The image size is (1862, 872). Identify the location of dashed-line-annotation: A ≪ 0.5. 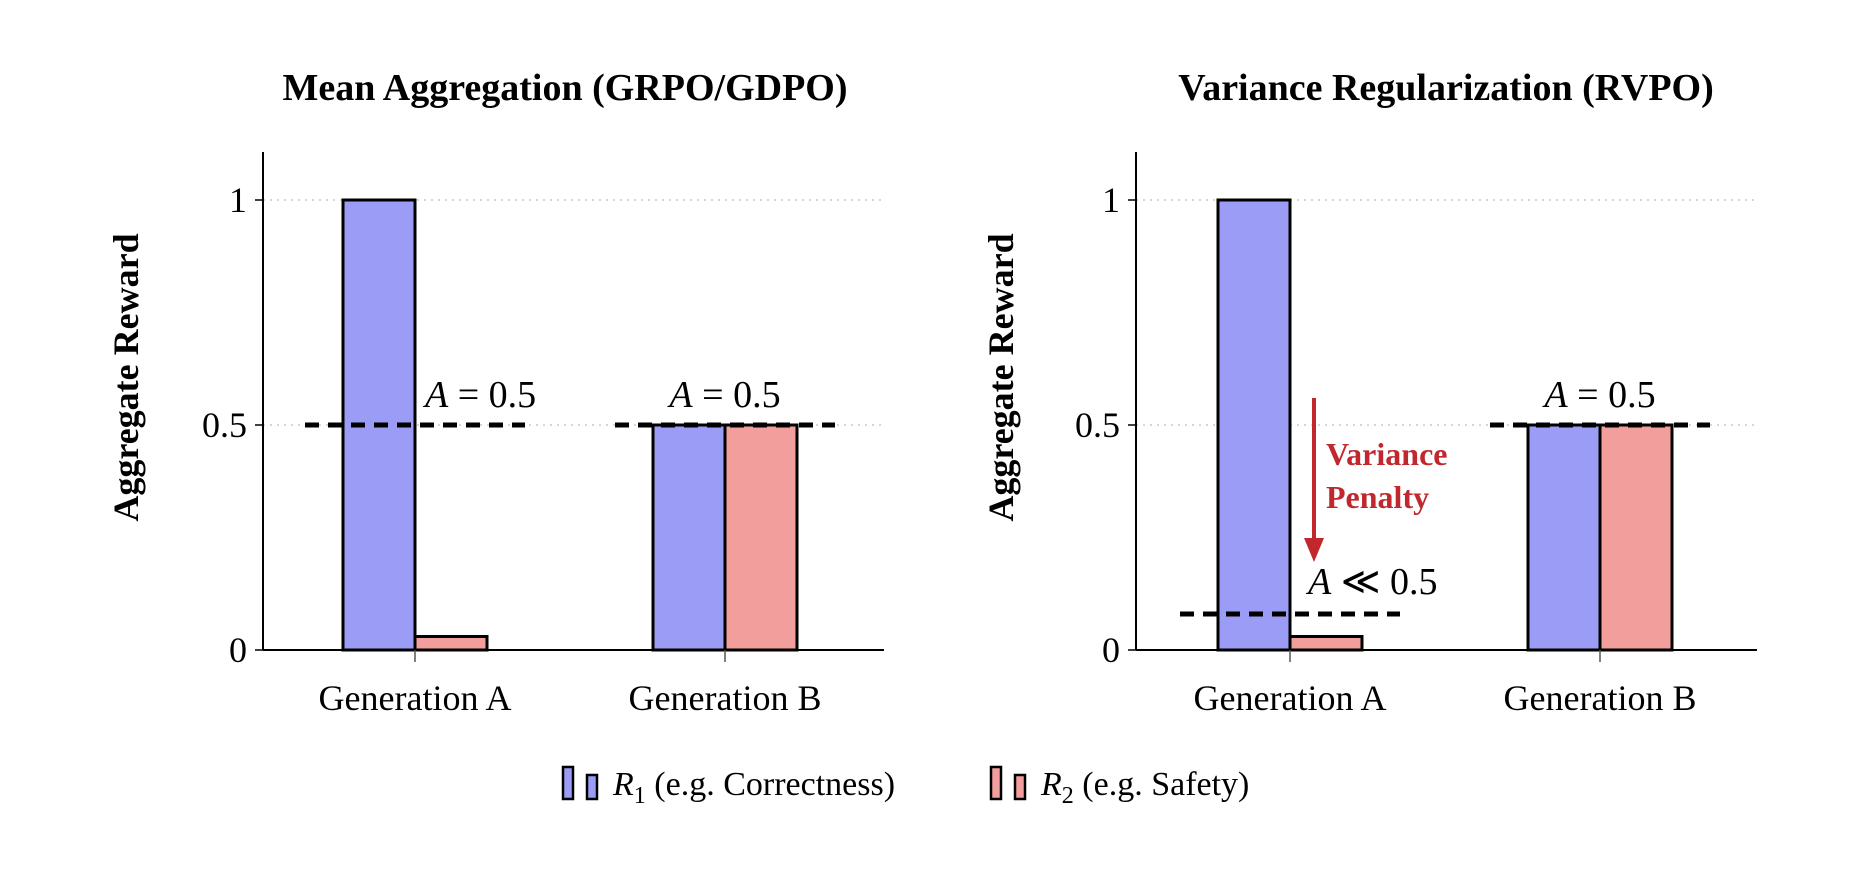
(1371, 582).